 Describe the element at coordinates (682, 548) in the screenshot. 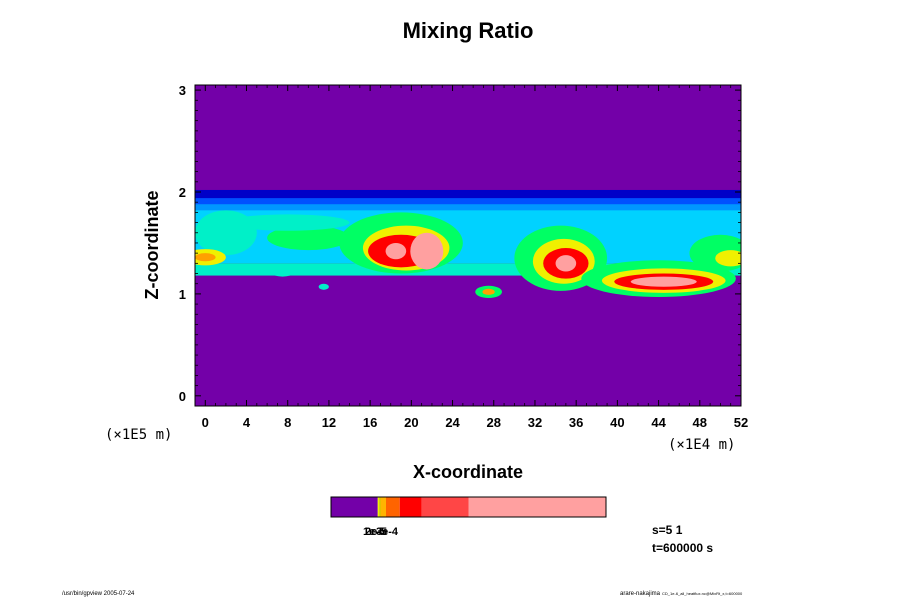

I see `t-annotation: t=600000 s` at that location.